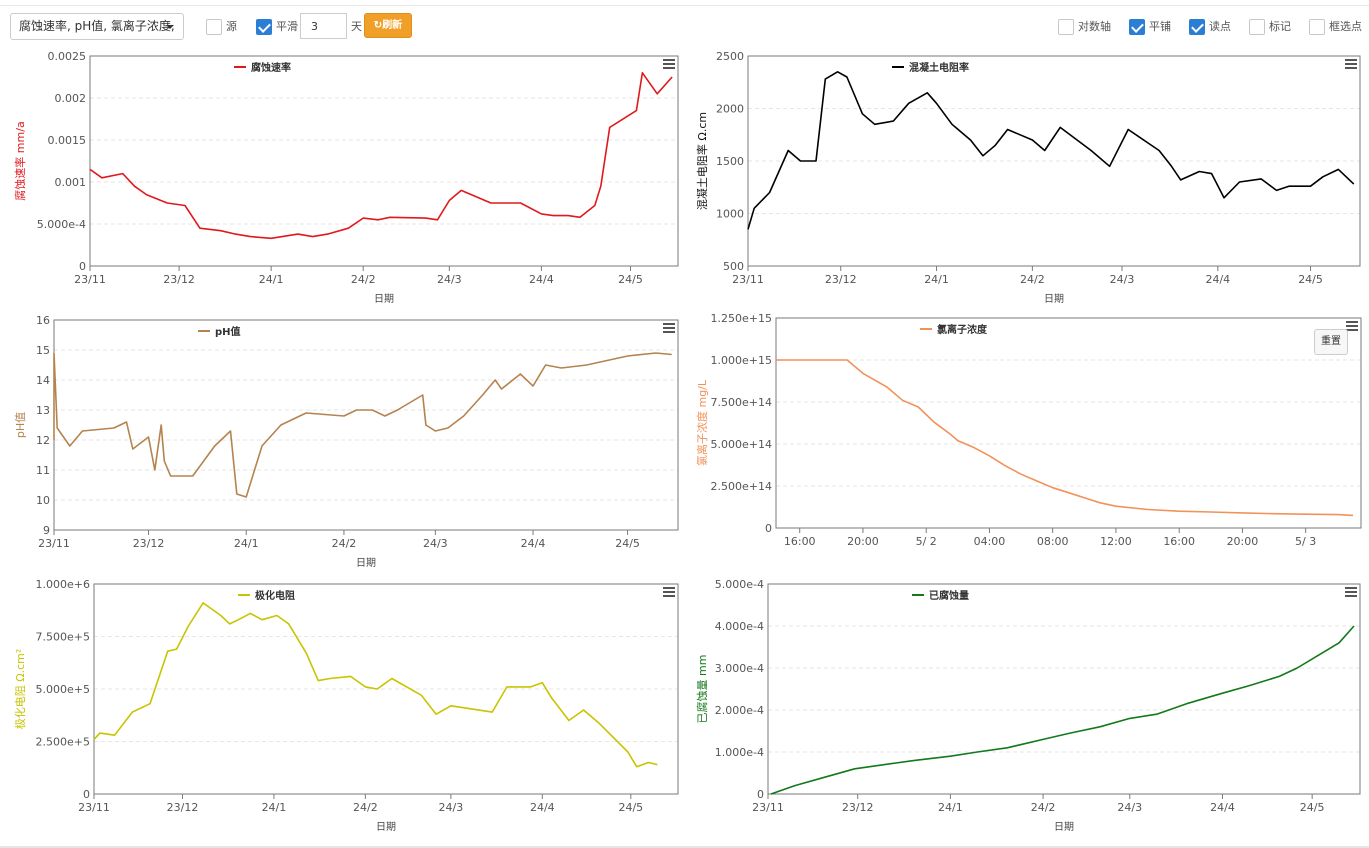  What do you see at coordinates (1066, 27) in the screenshot?
I see `log-axis-checkbox` at bounding box center [1066, 27].